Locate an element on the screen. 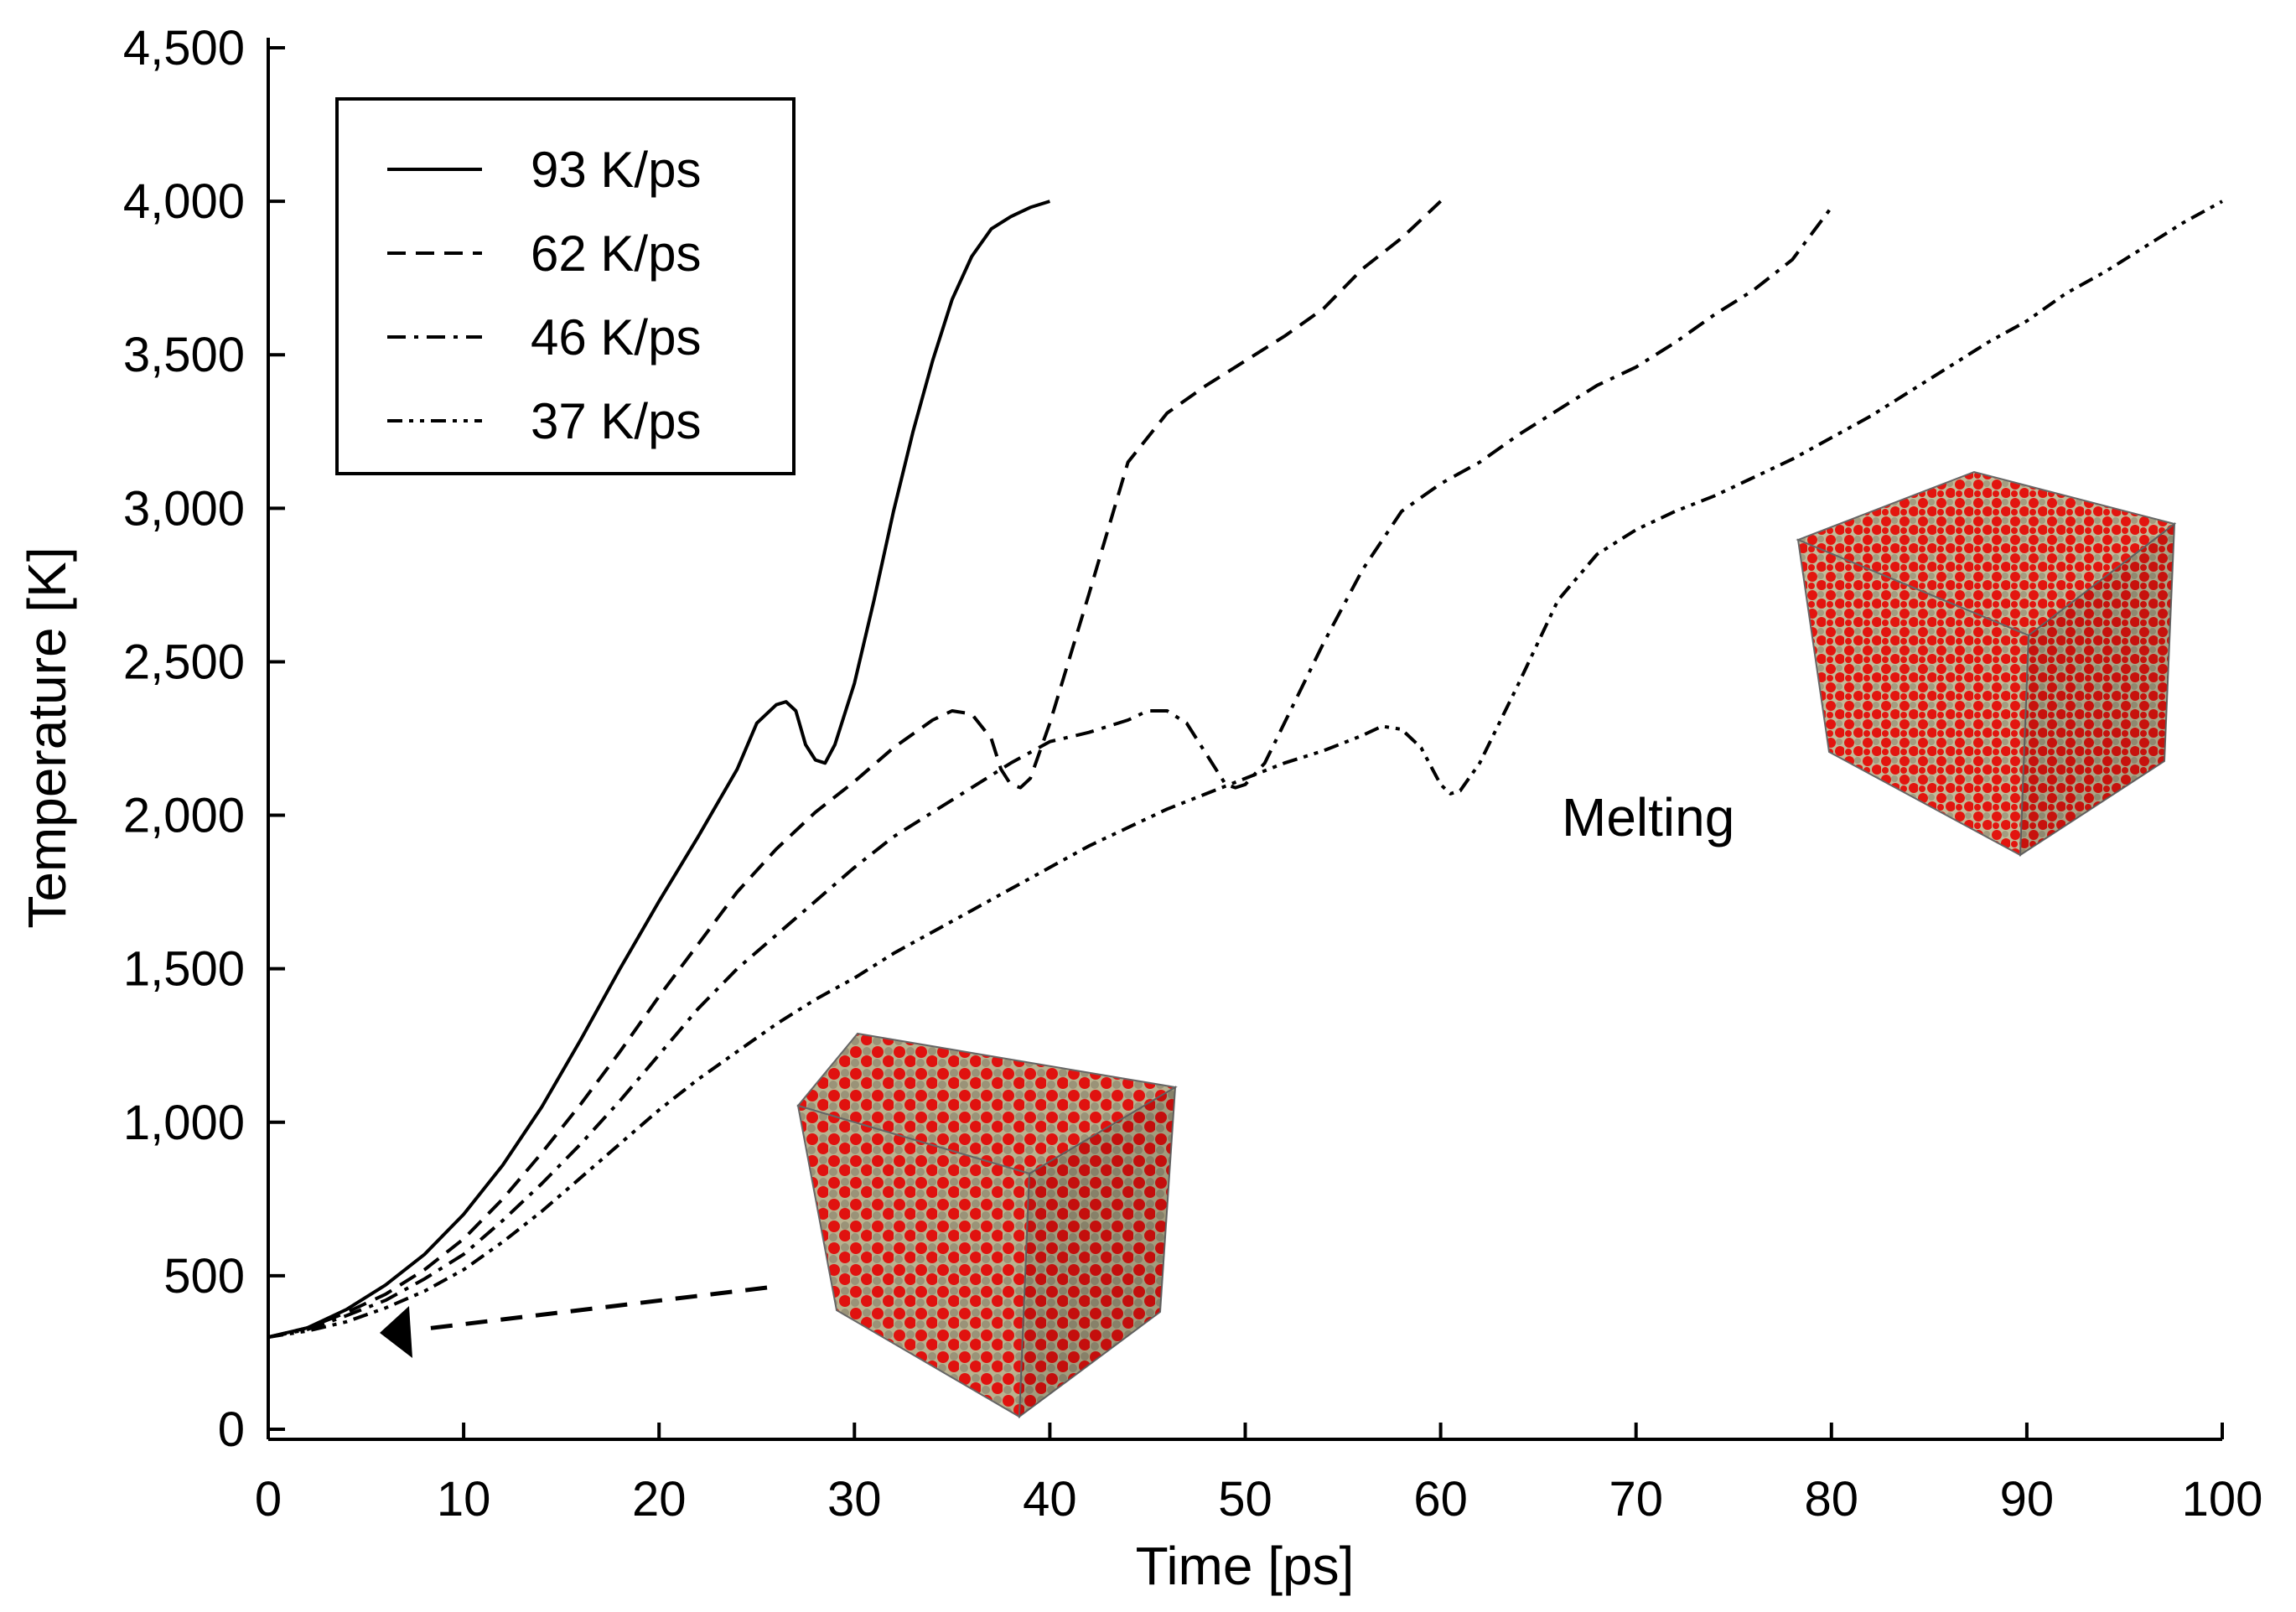  y-tick-label: 2,000 is located at coordinates (184, 816).